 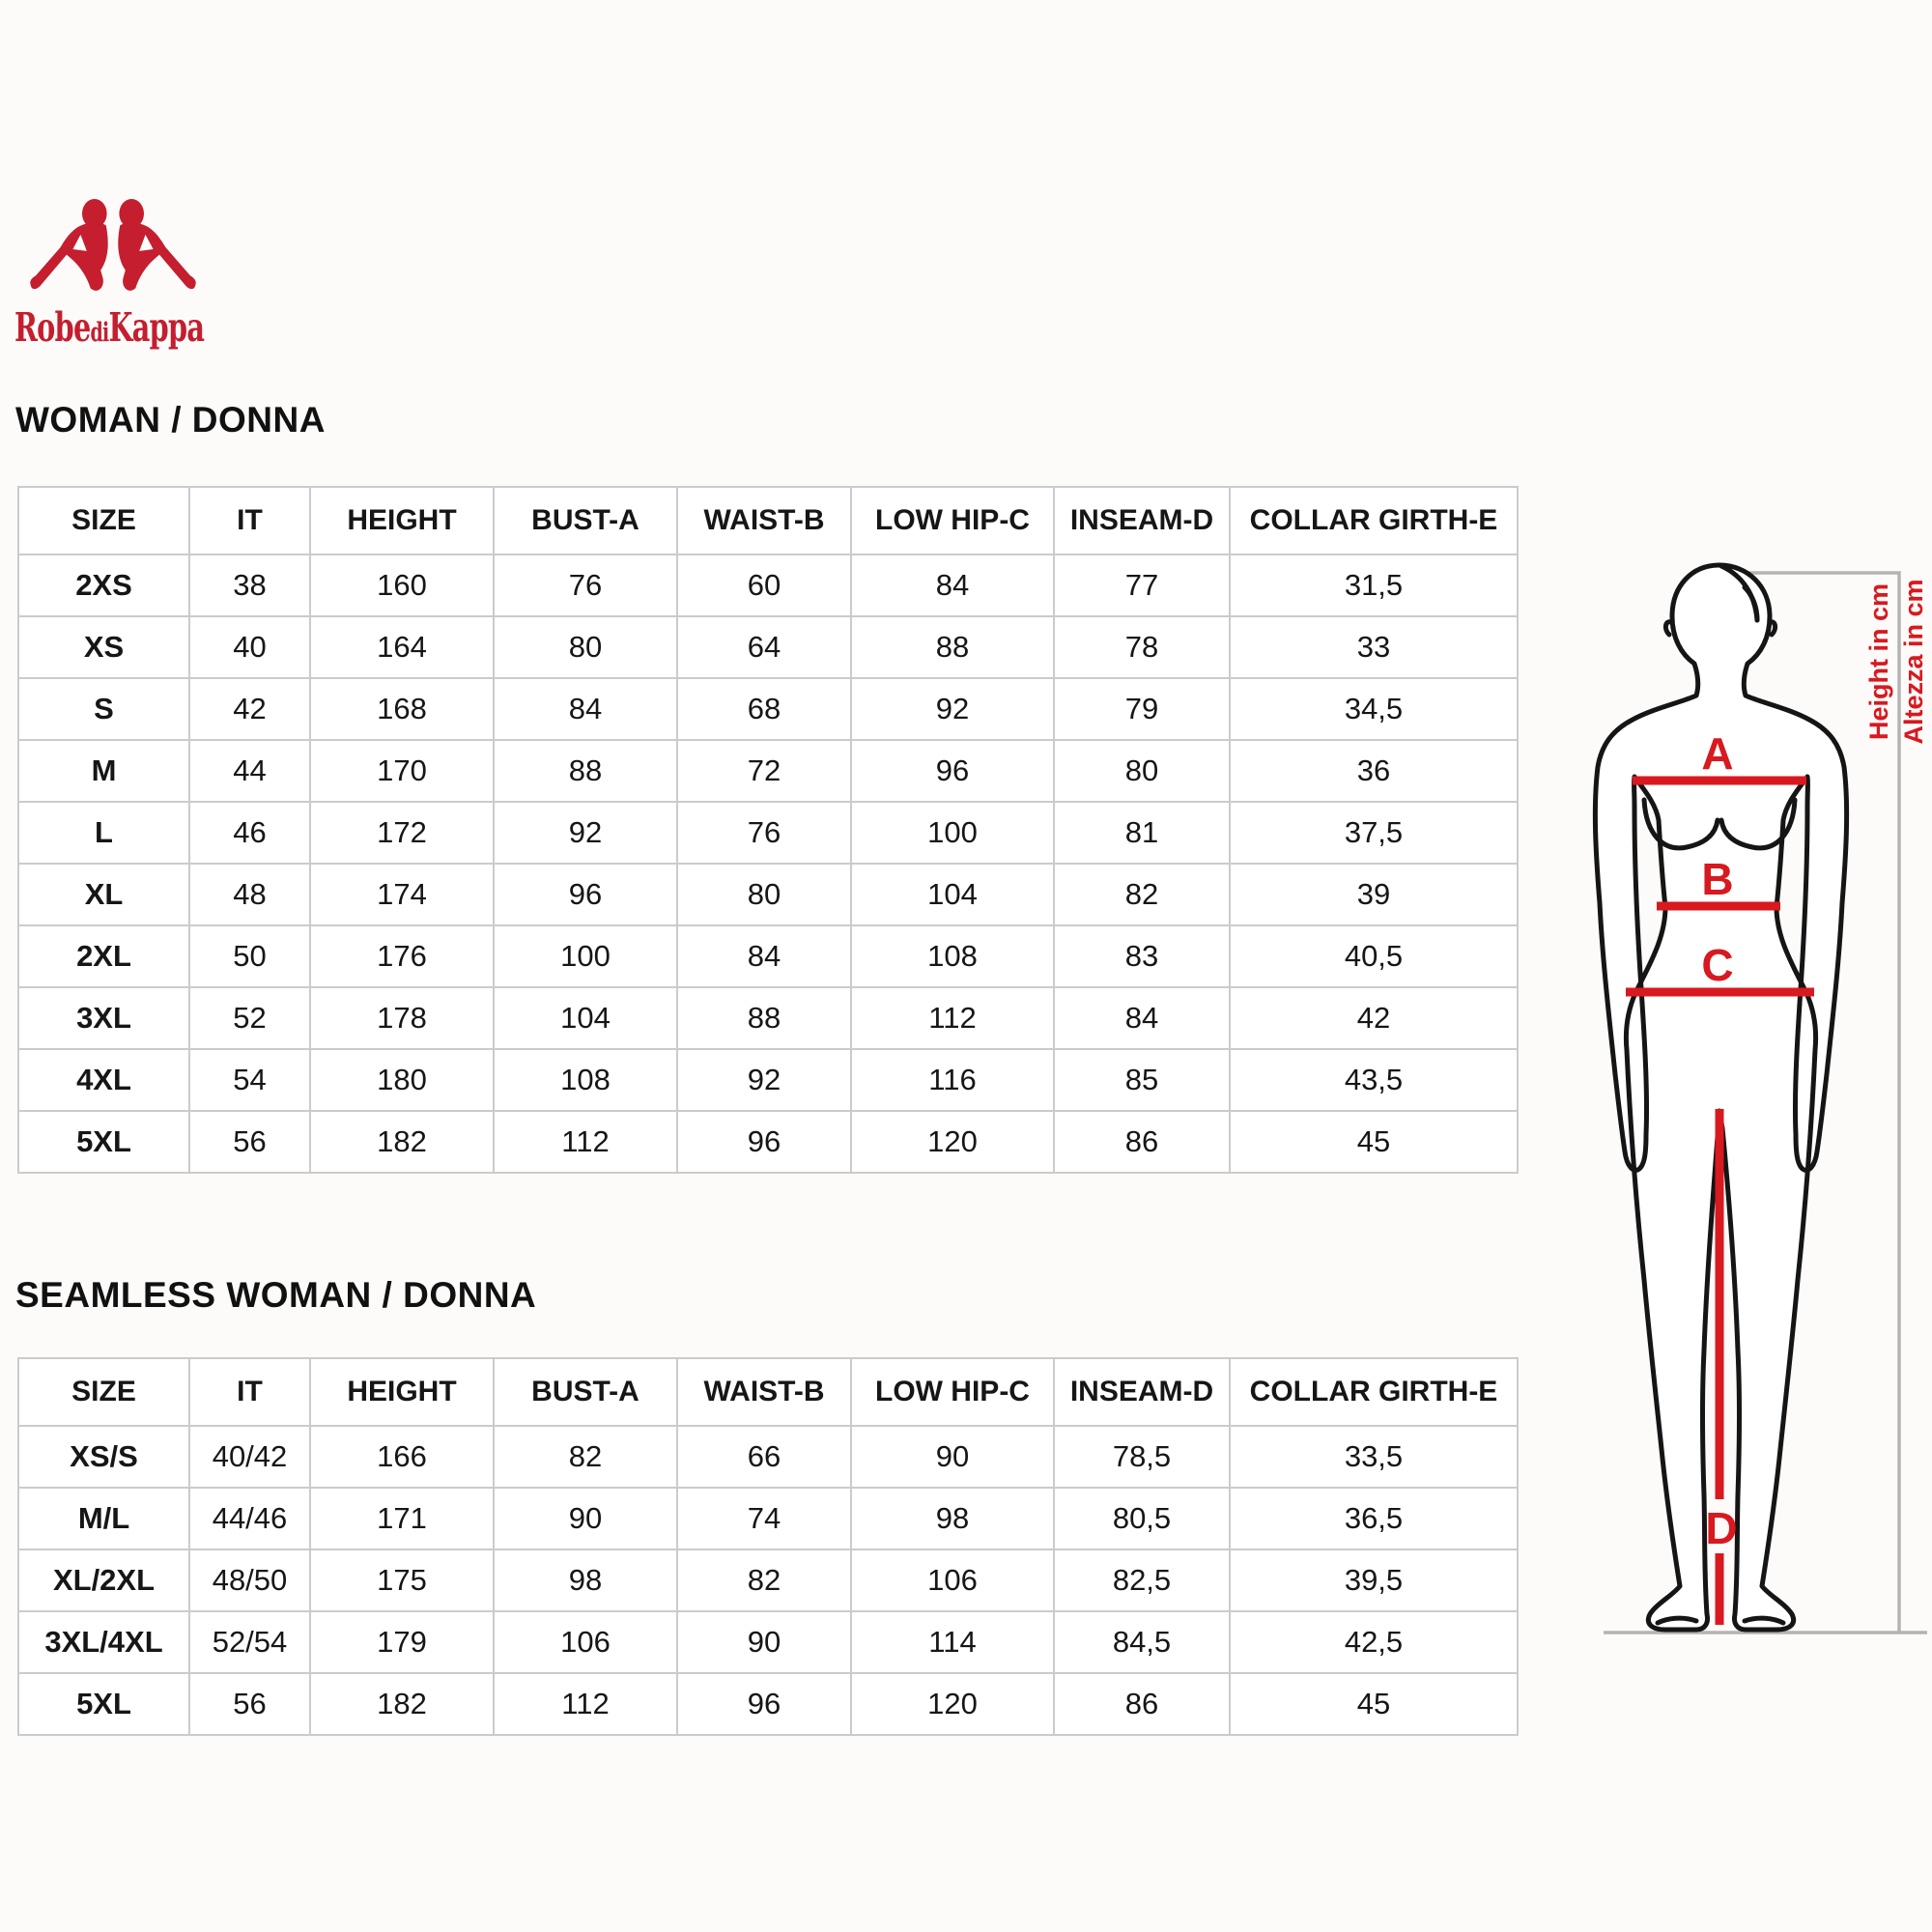 What do you see at coordinates (1717, 879) in the screenshot?
I see `waist-marker-label: B` at bounding box center [1717, 879].